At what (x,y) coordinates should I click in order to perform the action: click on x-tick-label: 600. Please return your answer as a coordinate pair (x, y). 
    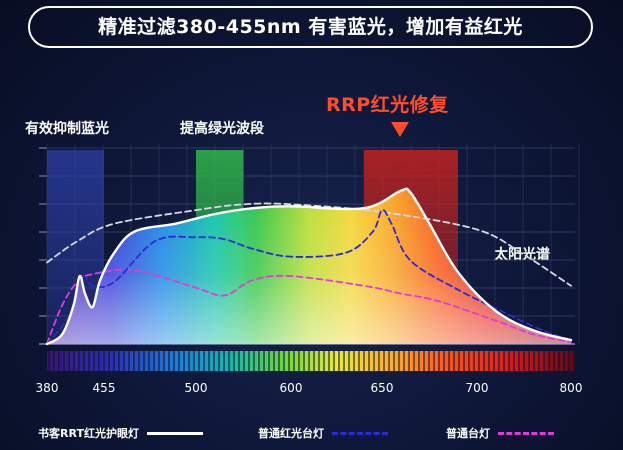
    Looking at the image, I should click on (291, 388).